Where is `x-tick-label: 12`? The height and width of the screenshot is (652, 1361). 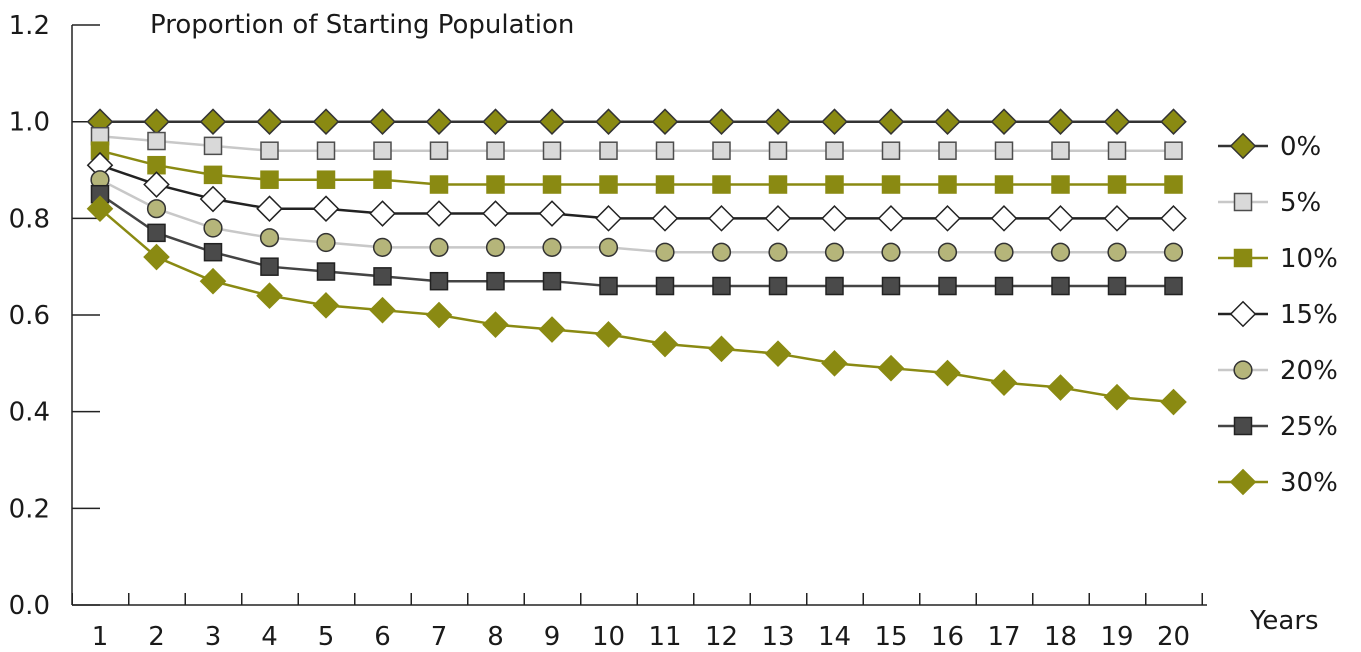
x-tick-label: 12 is located at coordinates (721, 637).